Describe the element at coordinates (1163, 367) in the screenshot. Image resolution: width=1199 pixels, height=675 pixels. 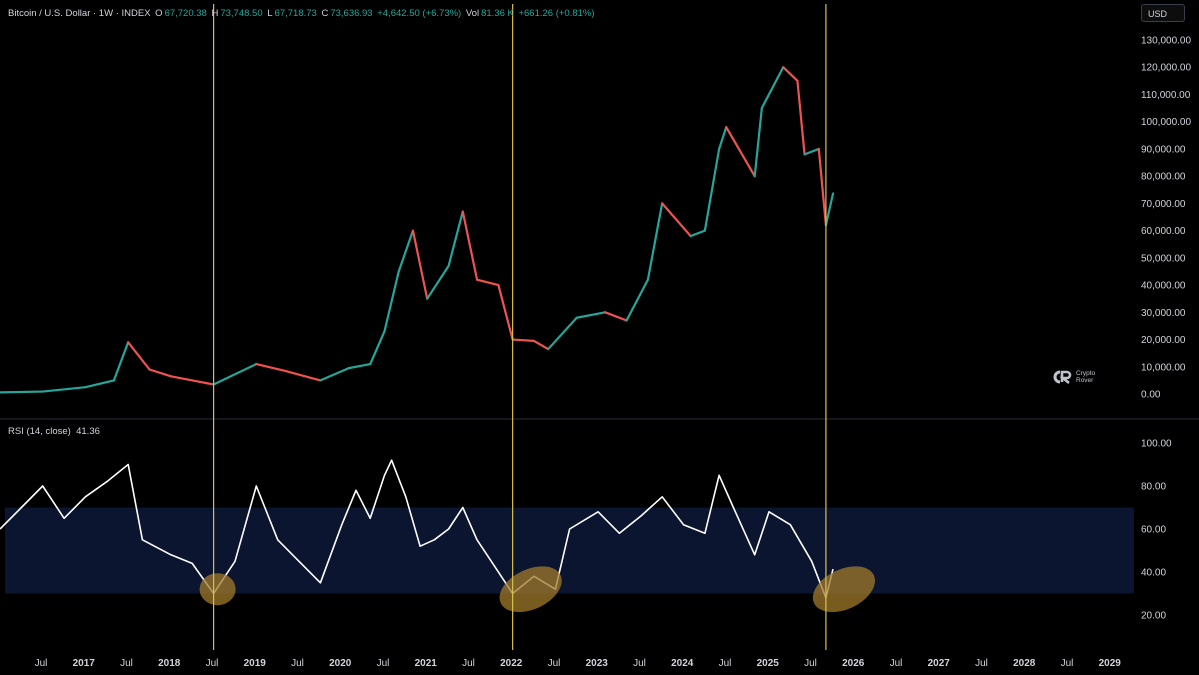
I see `price-y-tick: 10,000.00` at that location.